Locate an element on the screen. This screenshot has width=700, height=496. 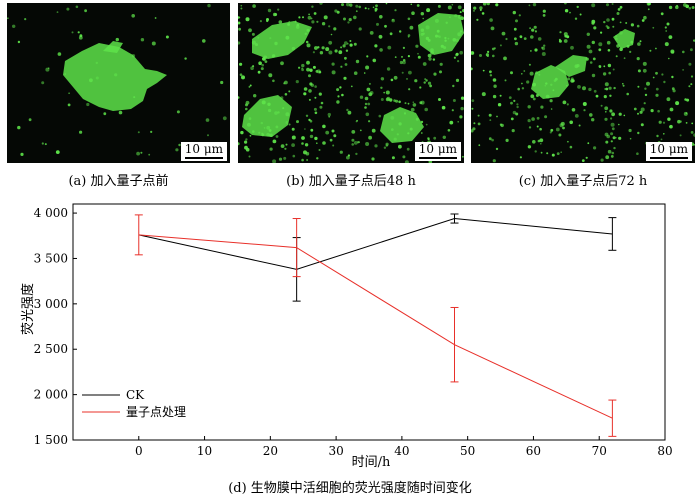
micrograph-c: 10 μm is located at coordinates (583, 83).